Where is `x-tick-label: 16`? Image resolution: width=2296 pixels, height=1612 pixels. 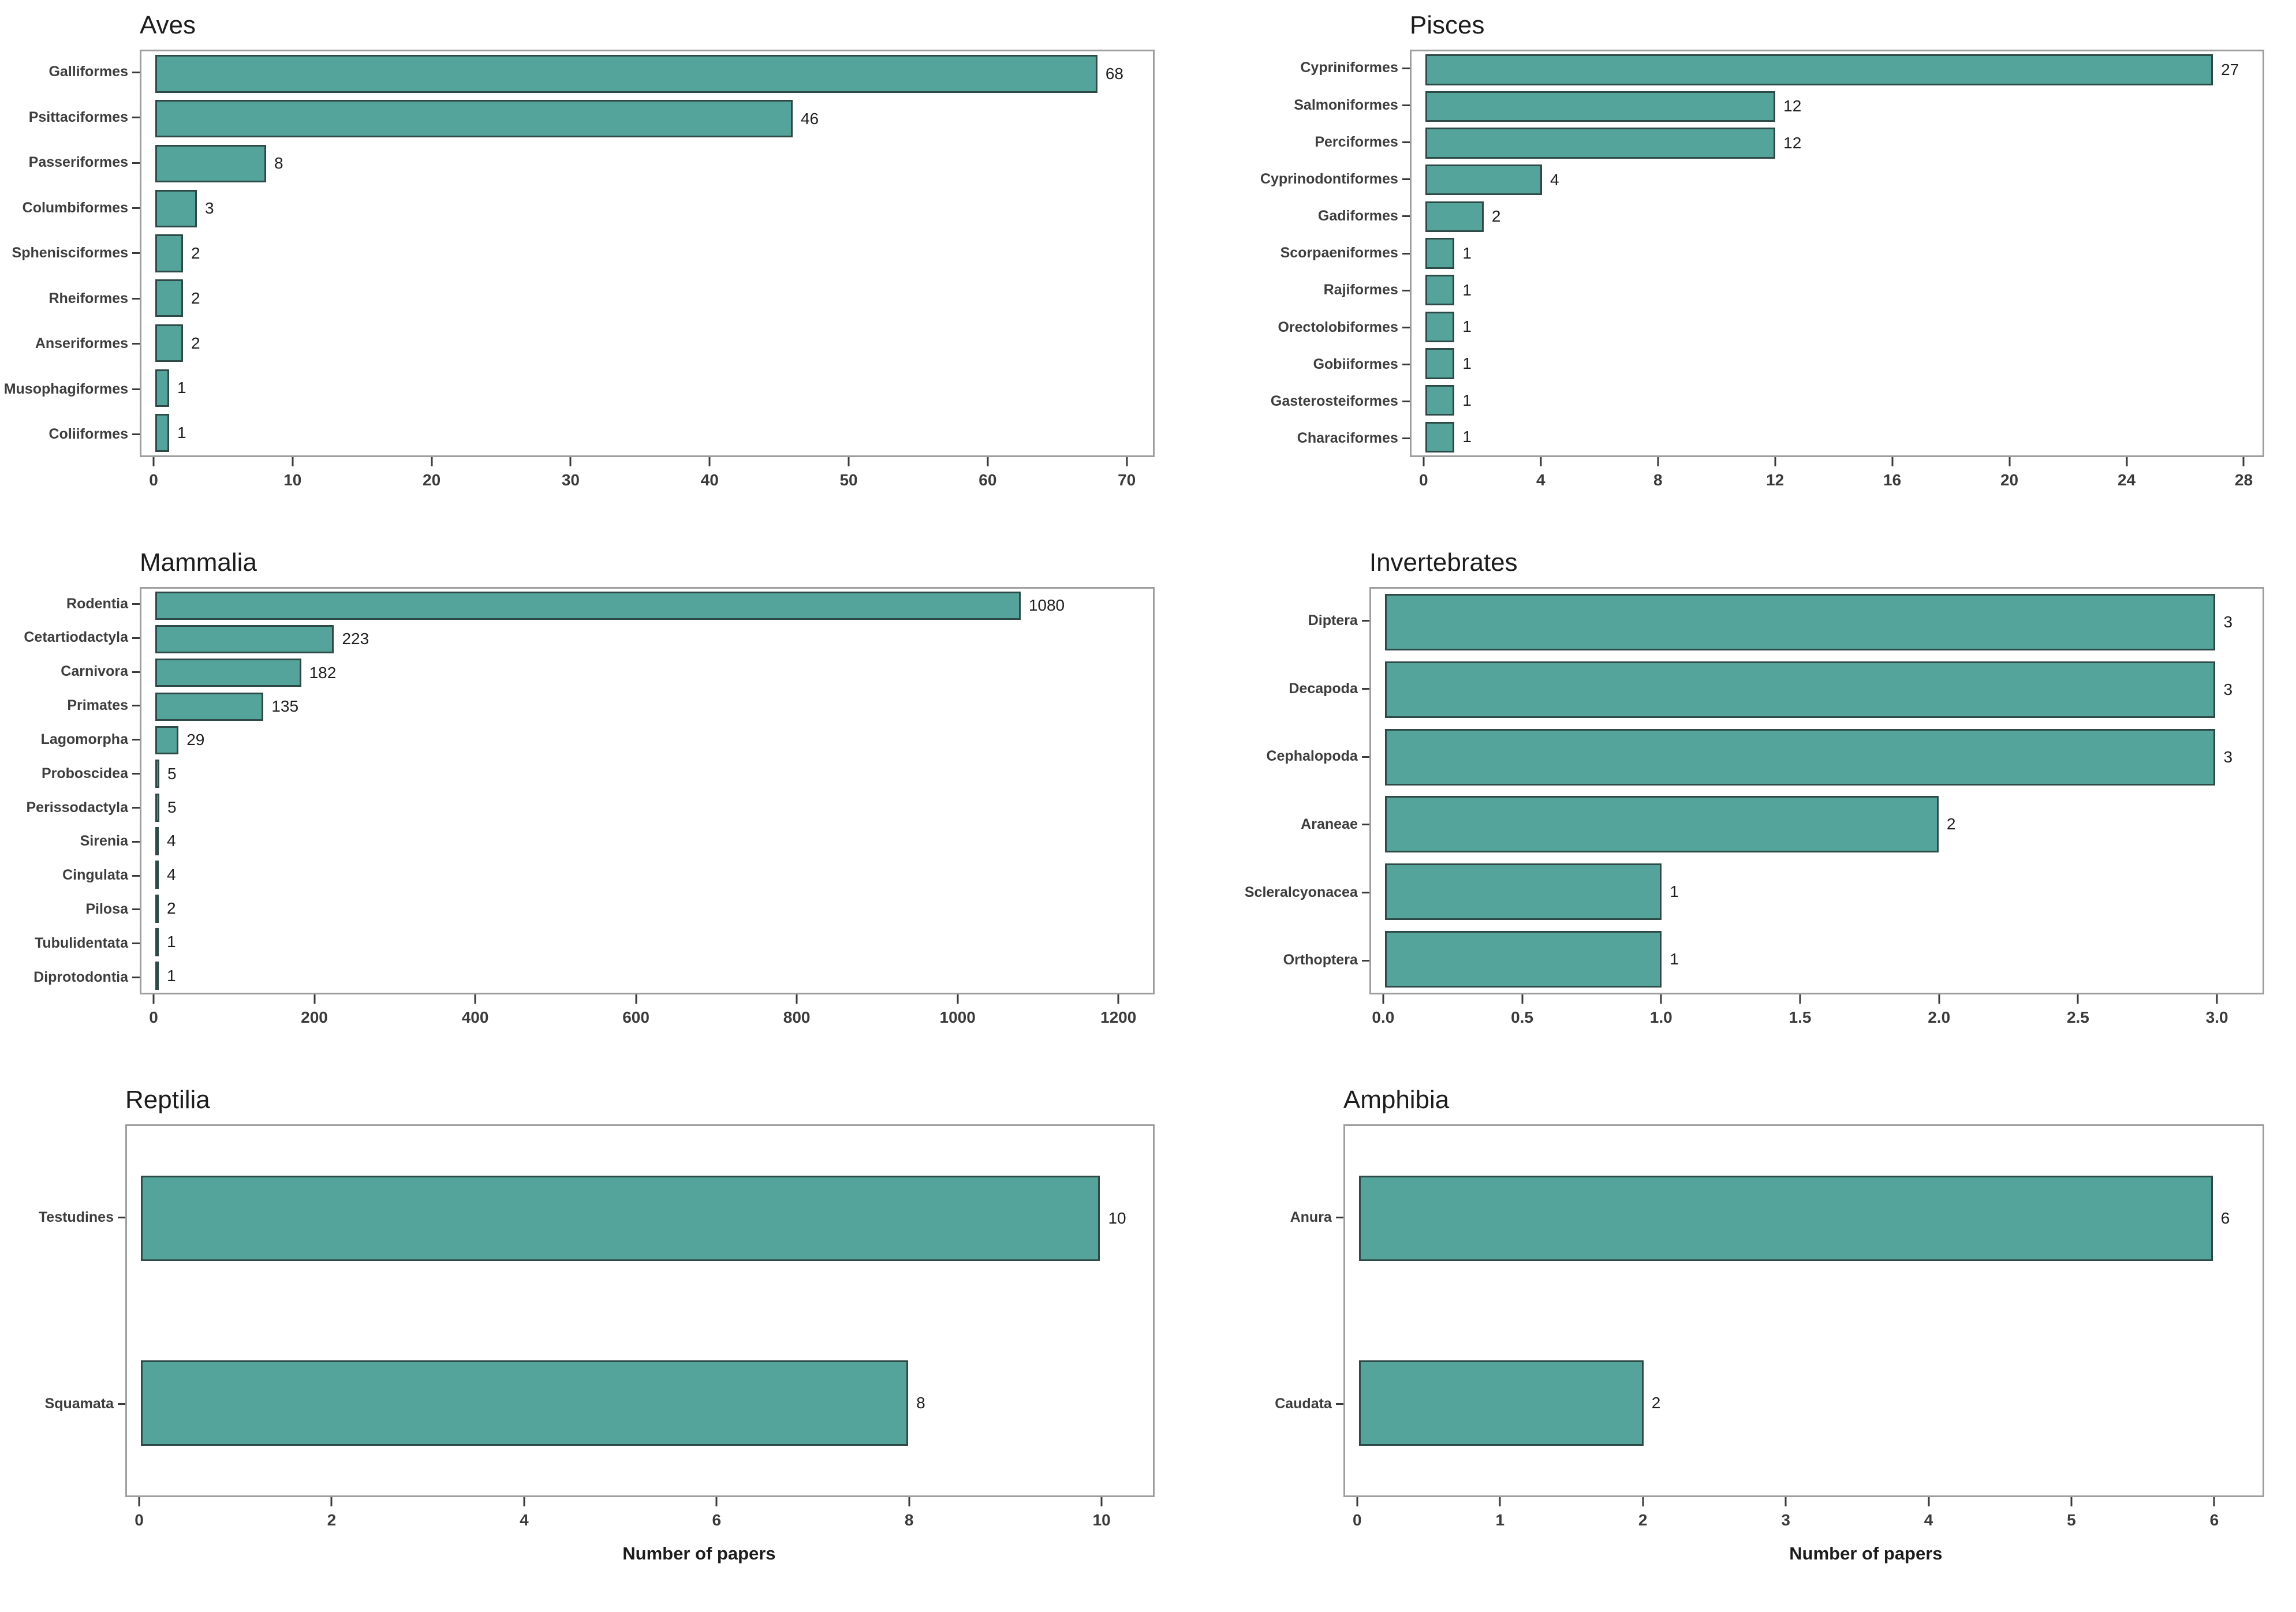 x-tick-label: 16 is located at coordinates (1892, 480).